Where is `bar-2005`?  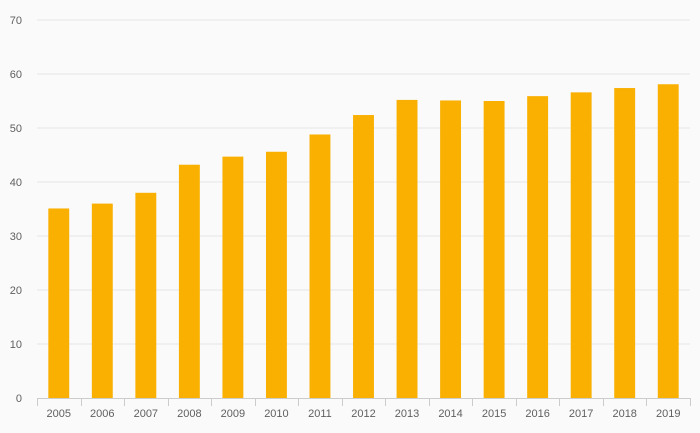 bar-2005 is located at coordinates (59, 303).